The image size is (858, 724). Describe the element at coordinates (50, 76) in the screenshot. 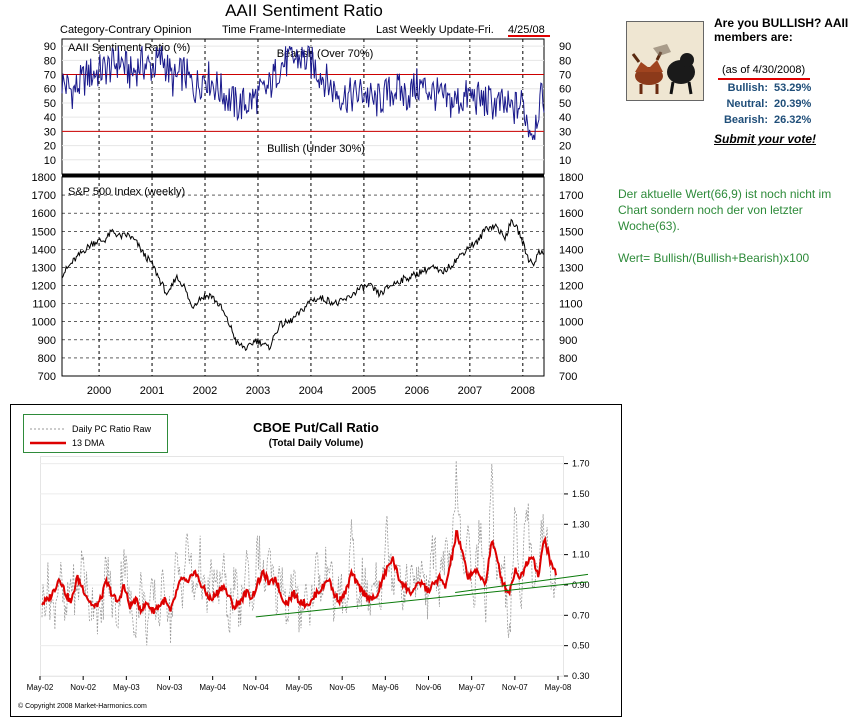

I see `ratio-ytick-left: 70` at that location.